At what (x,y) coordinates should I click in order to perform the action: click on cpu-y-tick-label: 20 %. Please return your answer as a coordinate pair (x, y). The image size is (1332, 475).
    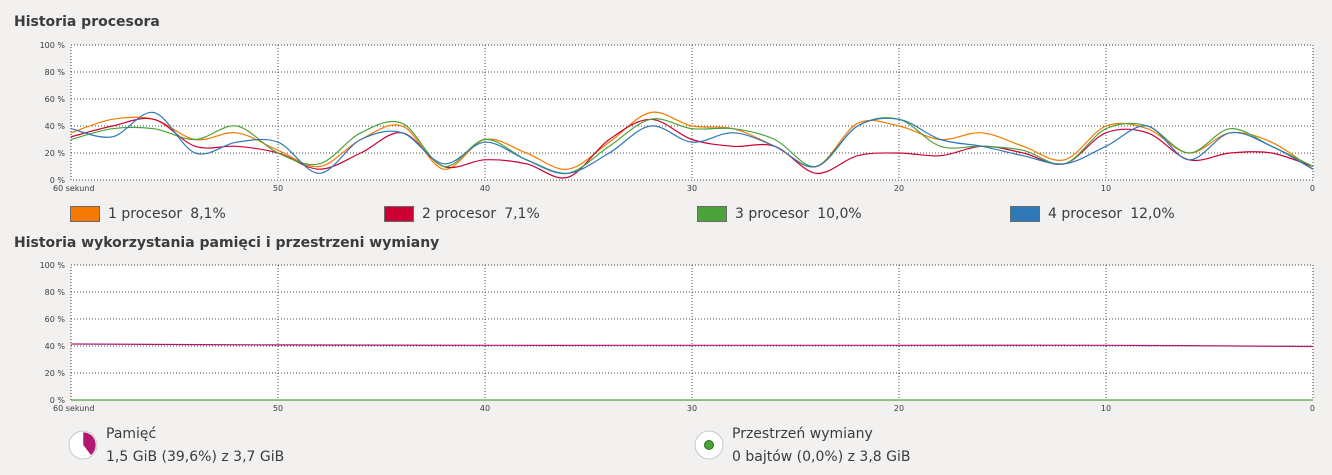
    Looking at the image, I should click on (55, 153).